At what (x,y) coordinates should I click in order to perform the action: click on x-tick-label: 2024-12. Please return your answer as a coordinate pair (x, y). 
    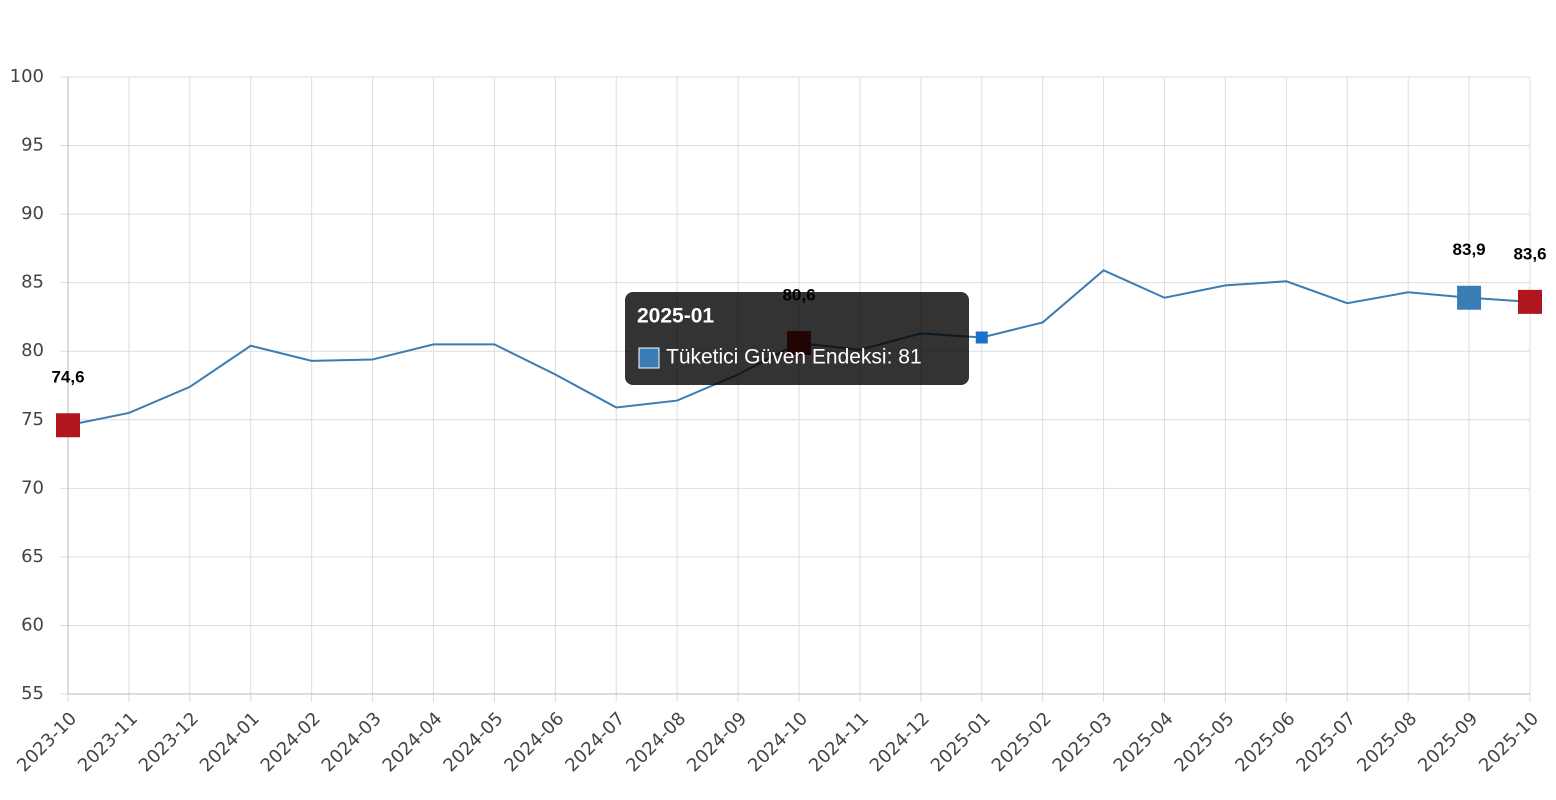
    Looking at the image, I should click on (900, 742).